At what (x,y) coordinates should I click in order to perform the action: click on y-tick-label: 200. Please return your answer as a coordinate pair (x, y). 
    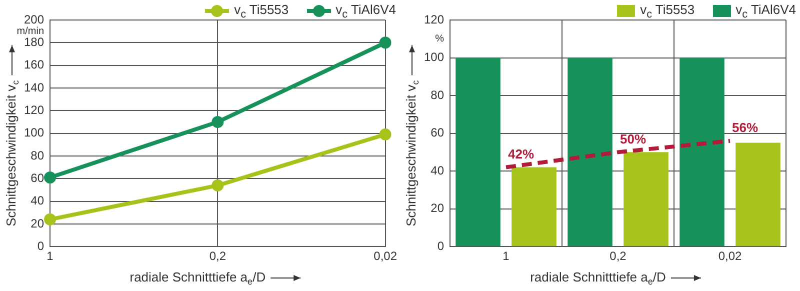
    Looking at the image, I should click on (34, 19).